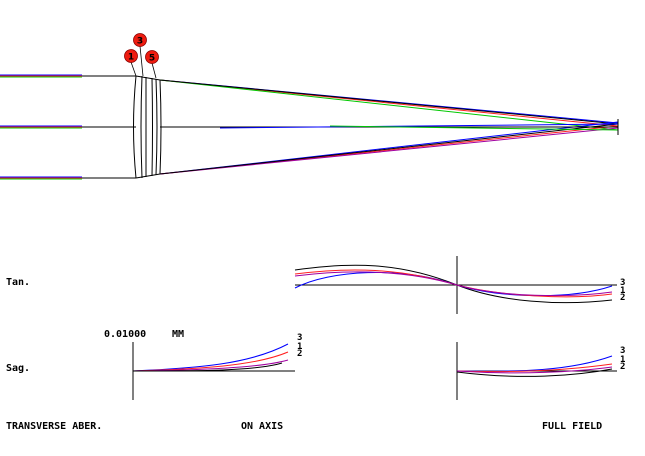  I want to click on sag-axis-key-1: 3, so click(300, 338).